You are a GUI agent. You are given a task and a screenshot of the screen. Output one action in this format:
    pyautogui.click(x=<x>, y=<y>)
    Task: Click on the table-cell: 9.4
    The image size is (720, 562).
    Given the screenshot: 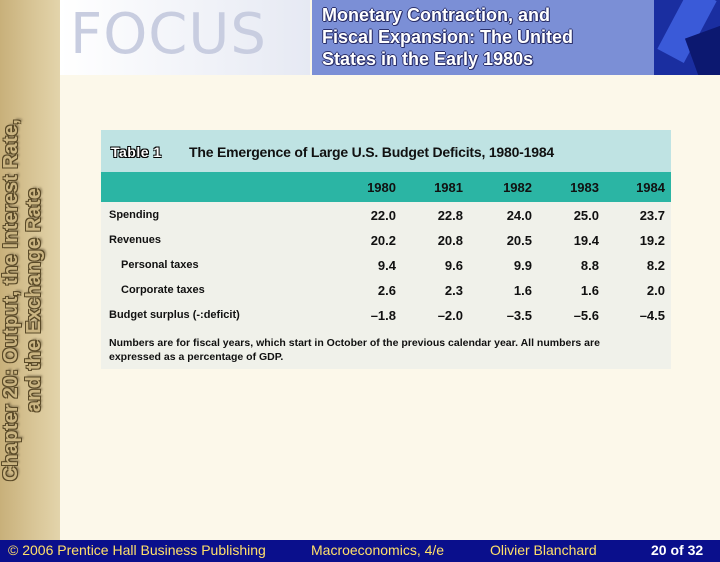 What is the action you would take?
    pyautogui.click(x=386, y=265)
    